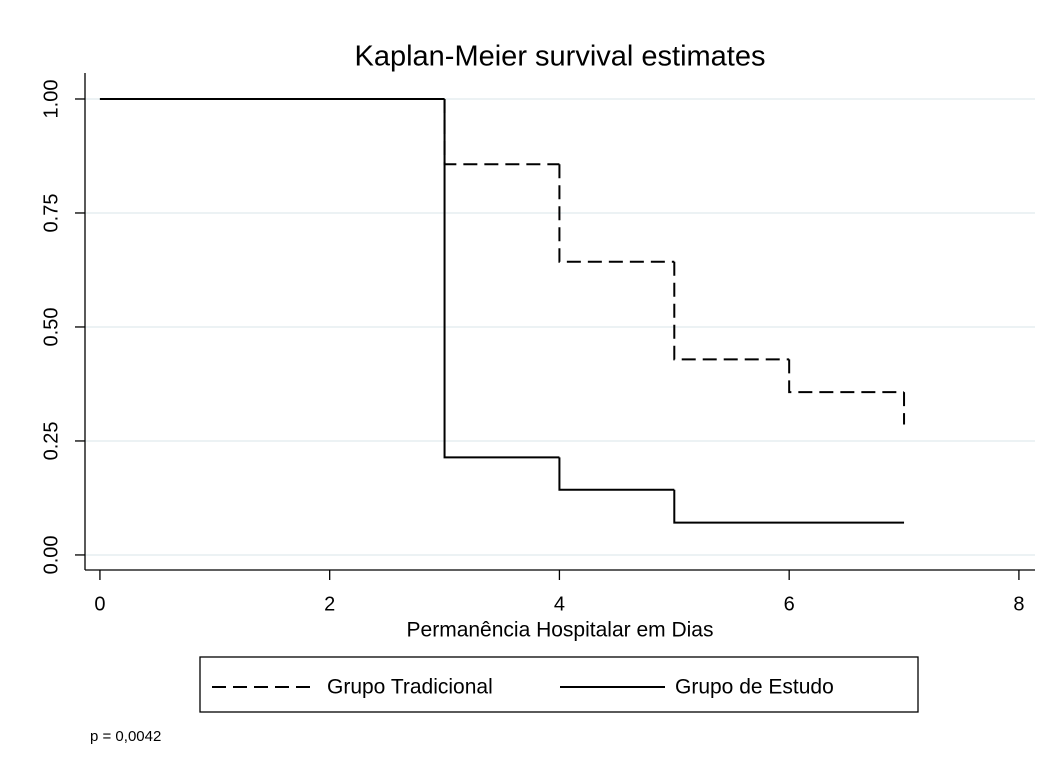 The image size is (1050, 769). Describe the element at coordinates (560, 630) in the screenshot. I see `x-axis-label: Permanência Hospitalar em Dias` at that location.